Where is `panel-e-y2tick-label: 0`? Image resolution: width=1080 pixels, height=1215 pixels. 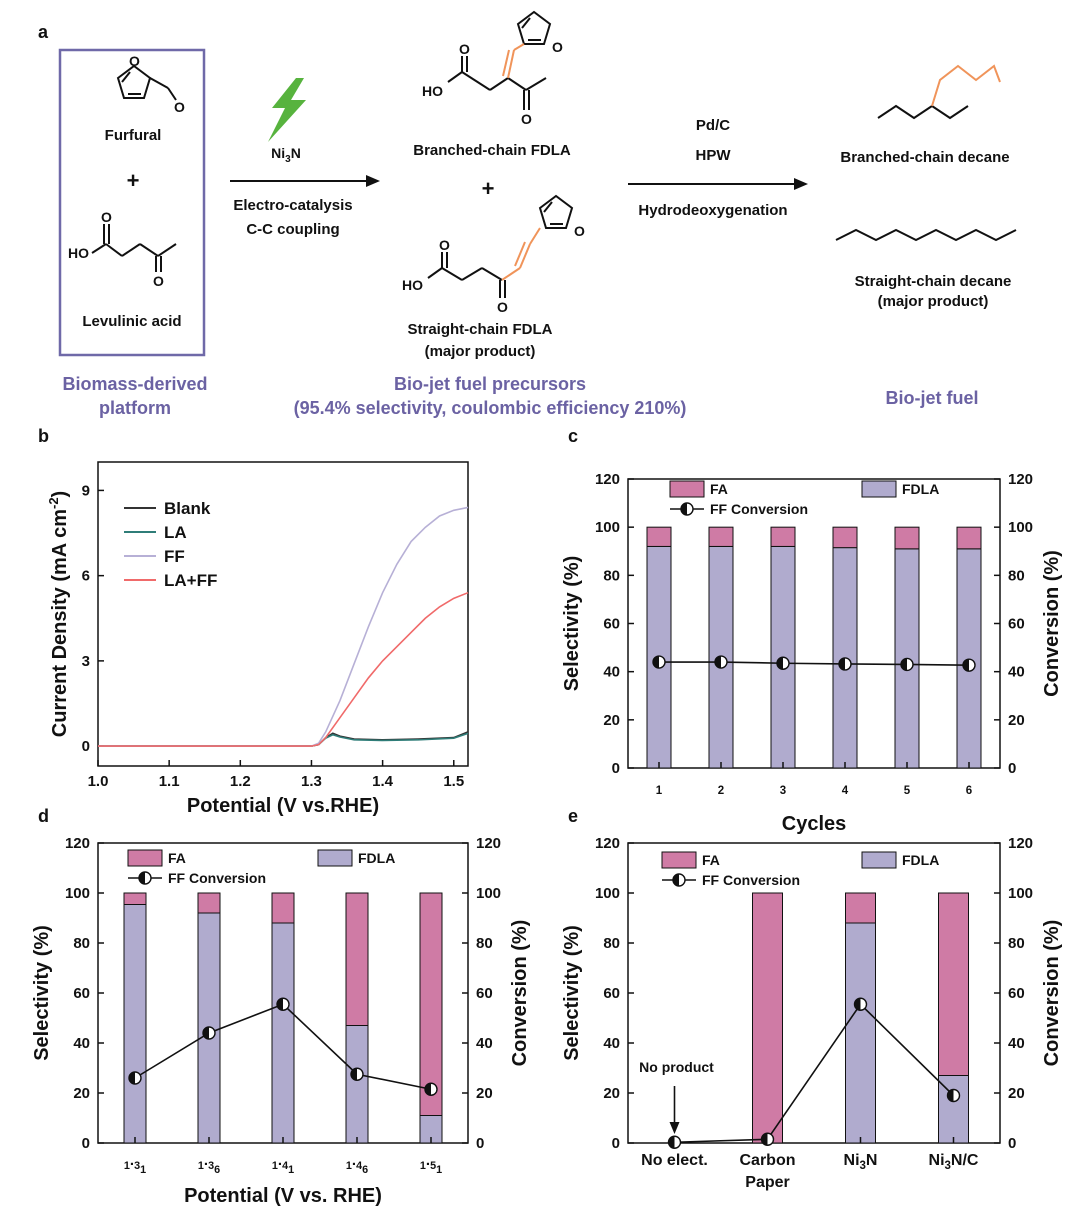 panel-e-y2tick-label: 0 is located at coordinates (1012, 1143).